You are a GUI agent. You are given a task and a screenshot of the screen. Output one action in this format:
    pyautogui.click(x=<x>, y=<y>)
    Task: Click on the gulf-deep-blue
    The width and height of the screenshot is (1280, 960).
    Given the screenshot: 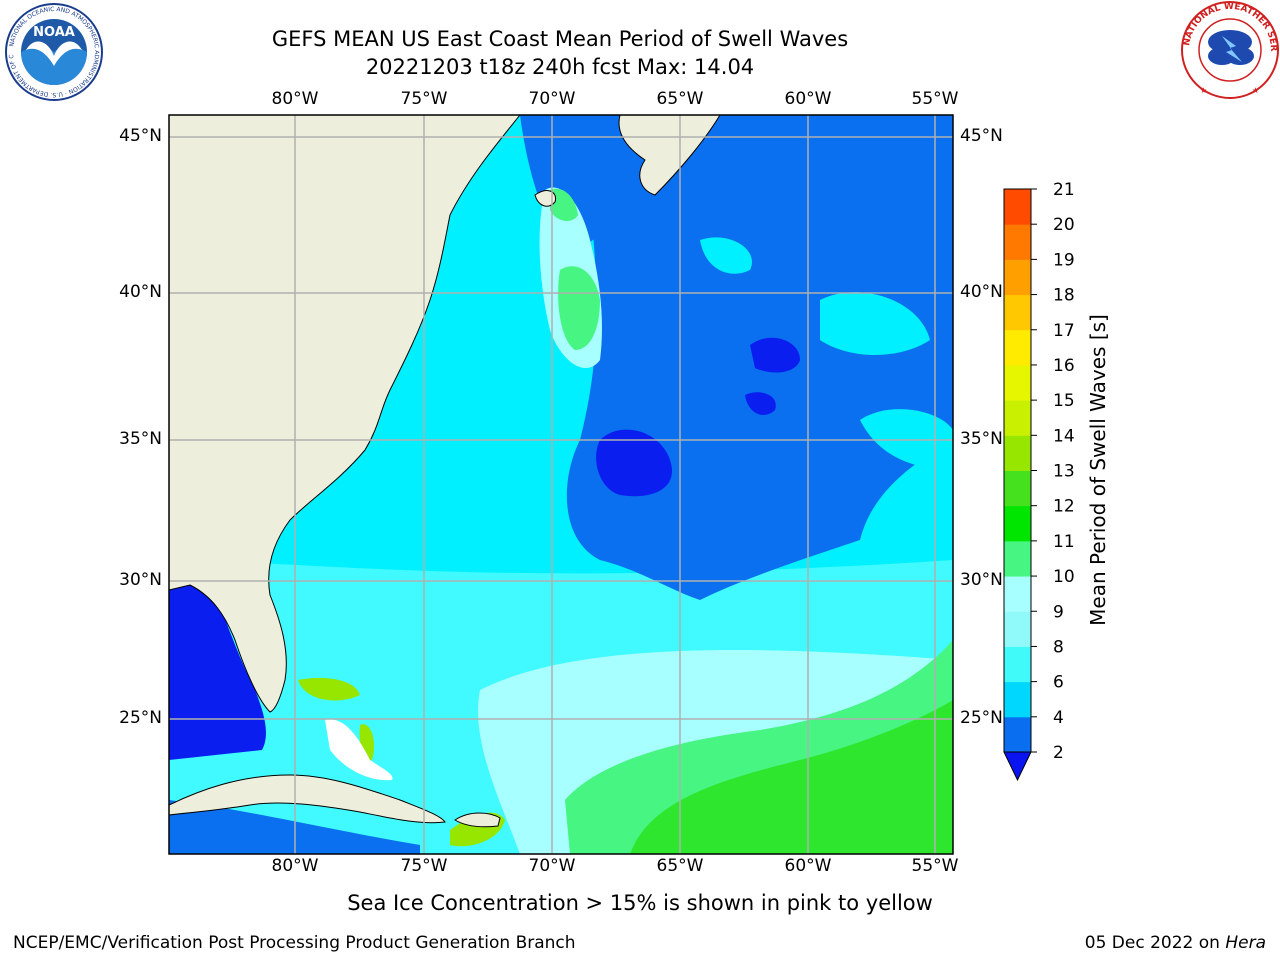 What is the action you would take?
    pyautogui.click(x=217, y=670)
    